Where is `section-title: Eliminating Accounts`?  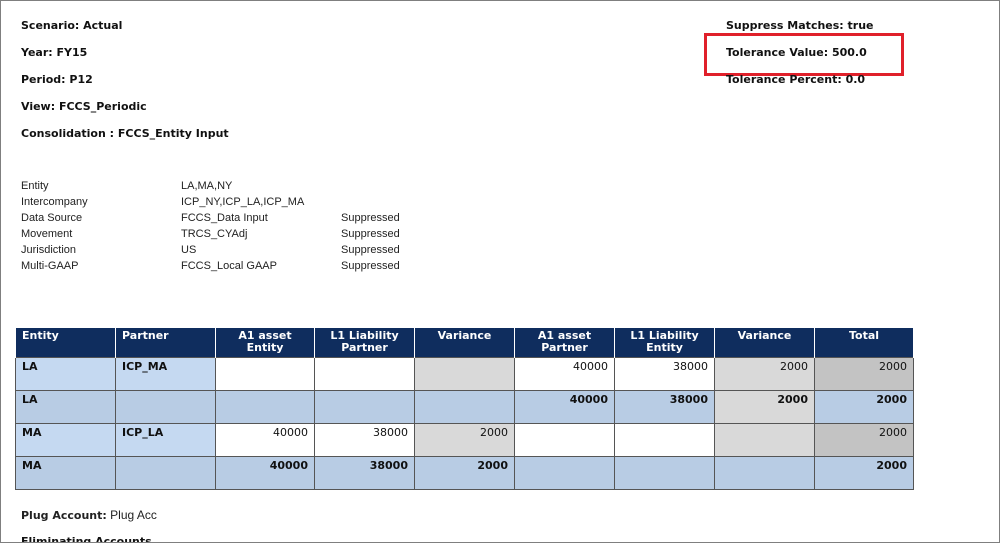 section-title: Eliminating Accounts is located at coordinates (86, 539).